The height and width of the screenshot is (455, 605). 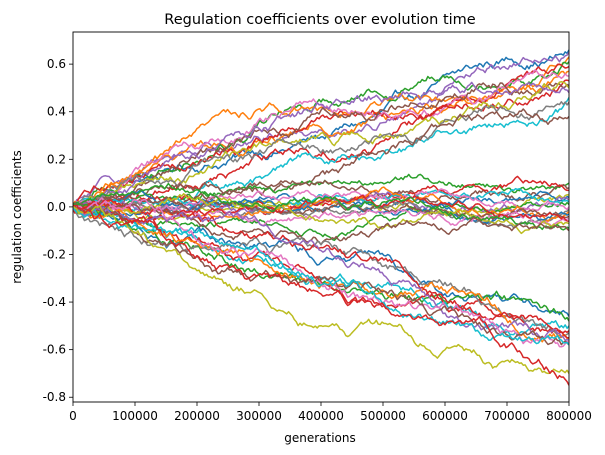 What do you see at coordinates (17, 217) in the screenshot?
I see `y-axis-label: regulation coefficients` at bounding box center [17, 217].